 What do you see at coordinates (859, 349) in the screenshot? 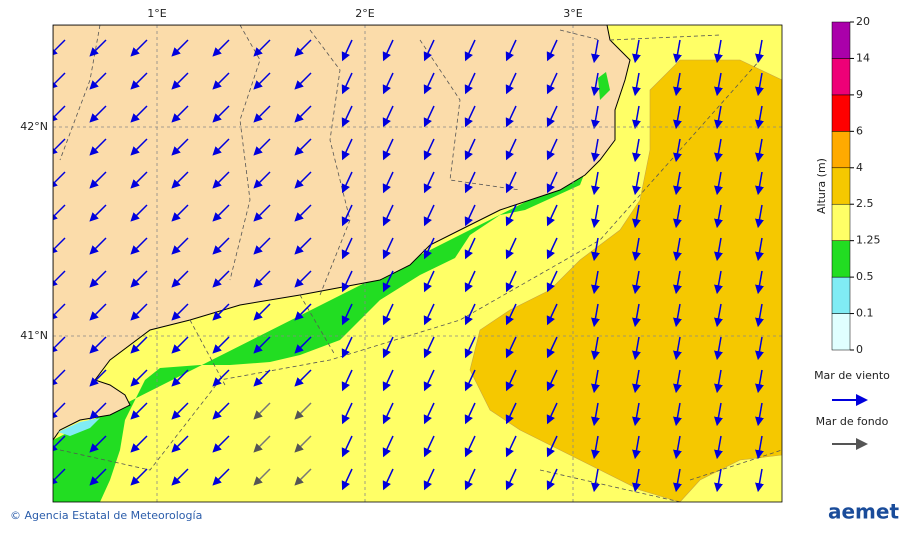
I see `colorbar-label: 0` at bounding box center [859, 349].